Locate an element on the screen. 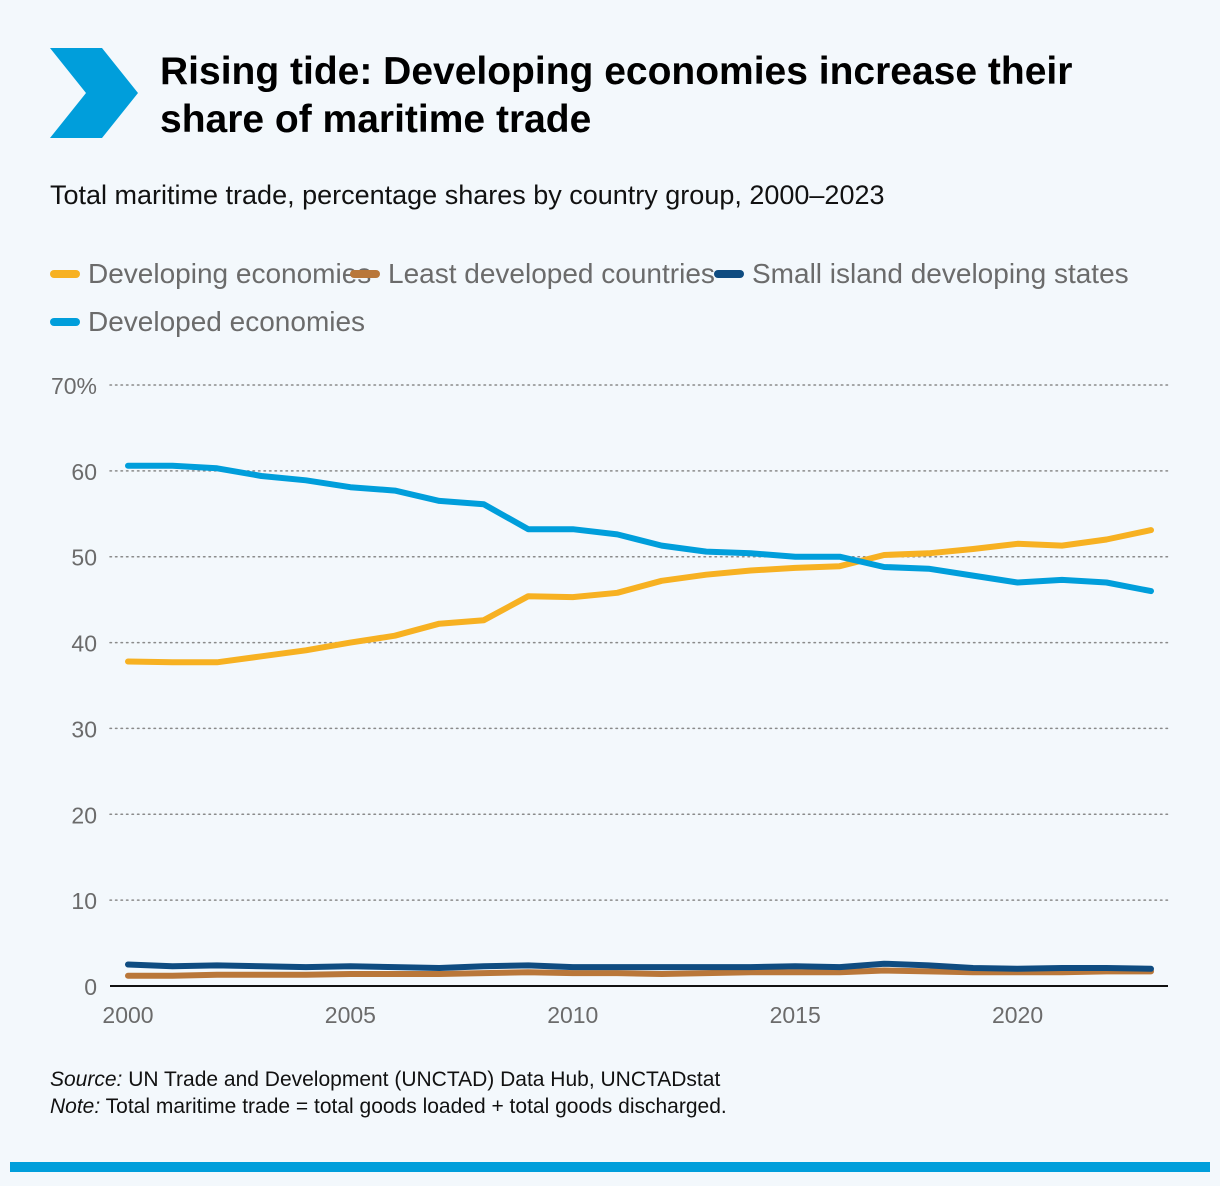 The image size is (1220, 1186). note-label: Note: is located at coordinates (75, 1106).